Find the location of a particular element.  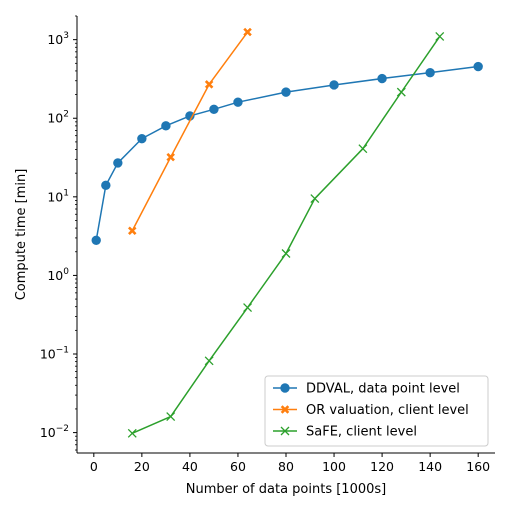

x-tick-label: 0 is located at coordinates (94, 466).